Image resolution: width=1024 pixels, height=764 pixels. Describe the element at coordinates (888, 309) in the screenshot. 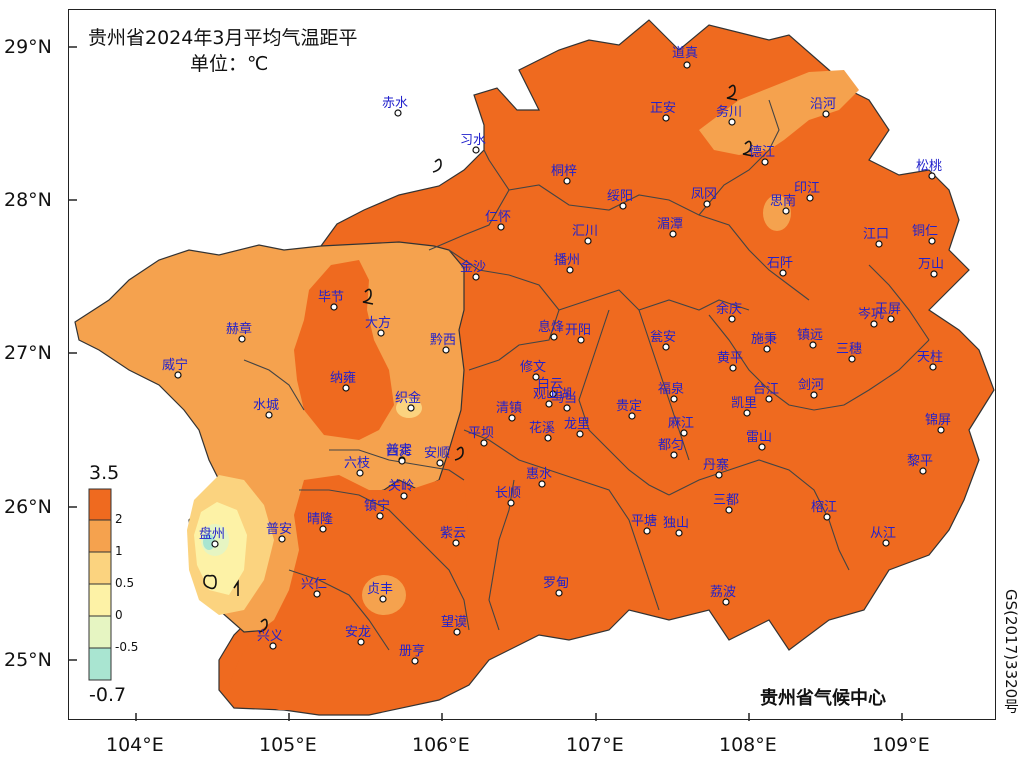

I see `station-label: 玉屏` at that location.